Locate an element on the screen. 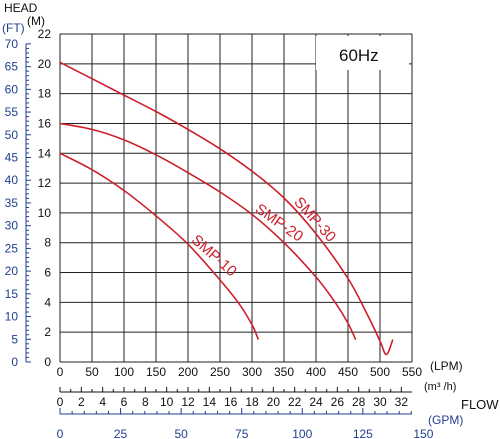  x-tick-m3h: 16 is located at coordinates (231, 402).